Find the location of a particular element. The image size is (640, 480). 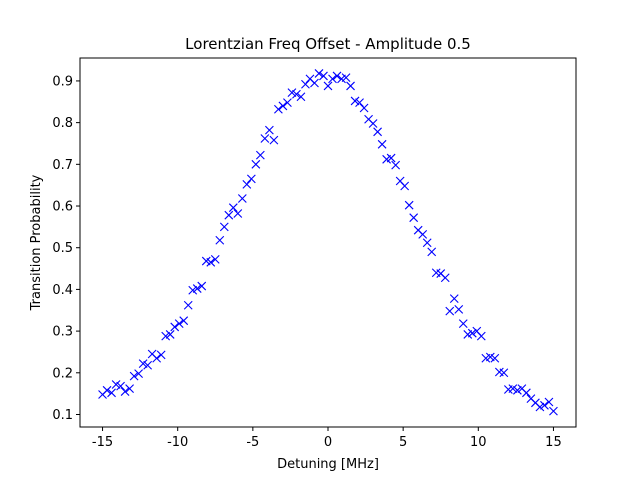

y-tick-label: 0.3 is located at coordinates (62, 332).